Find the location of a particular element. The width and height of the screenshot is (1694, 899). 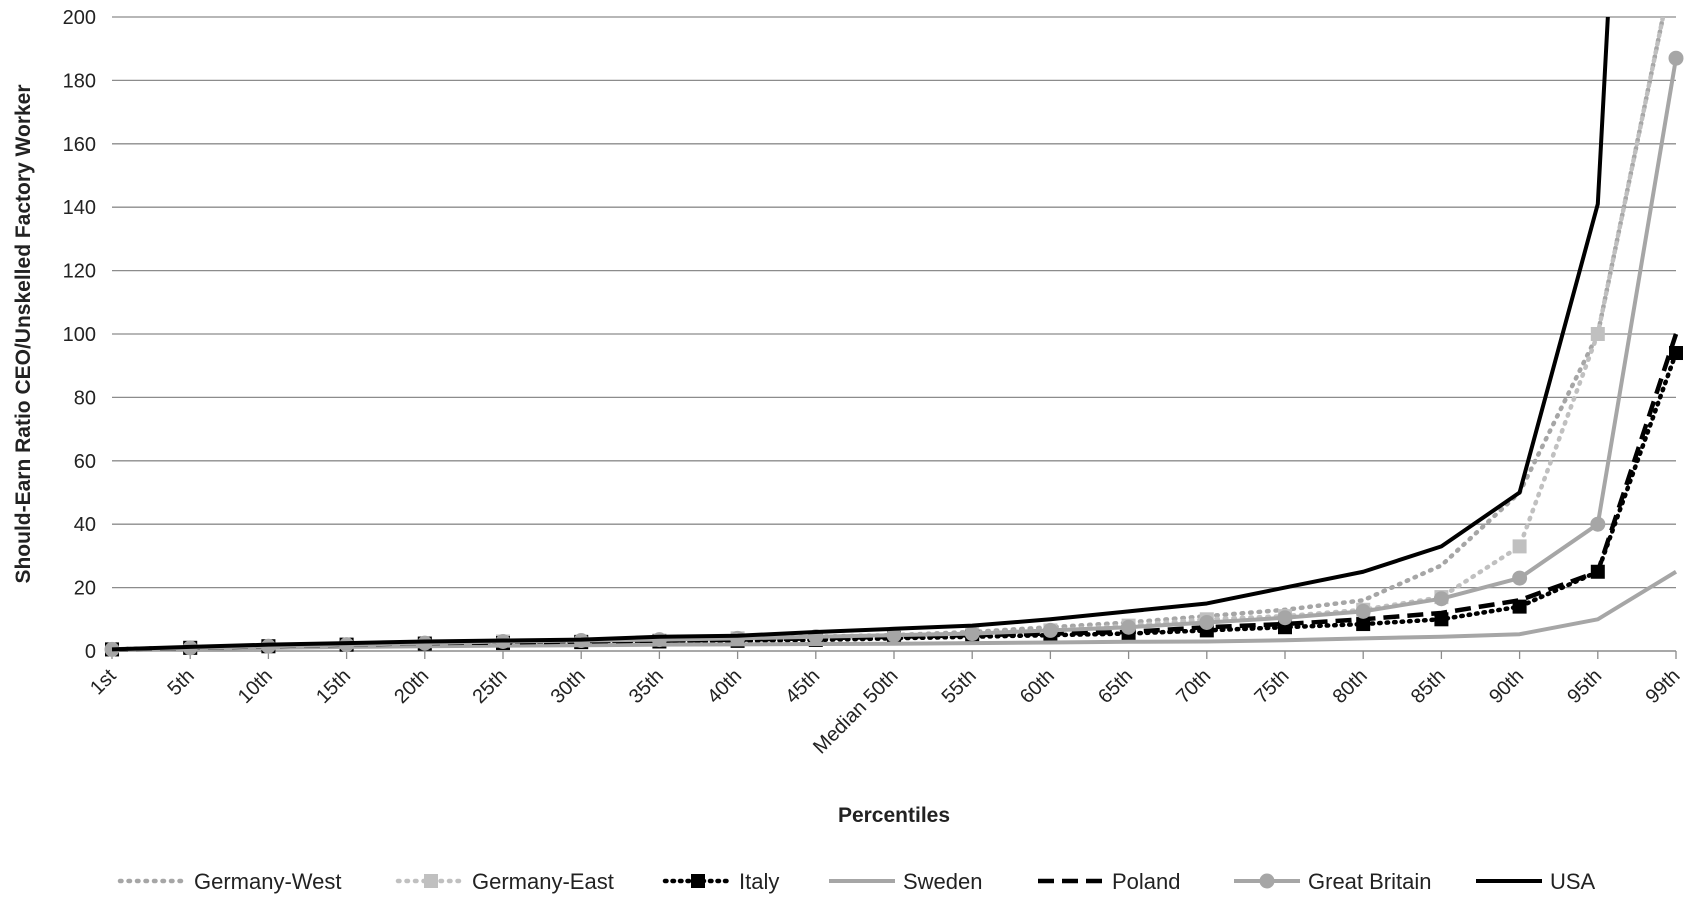

legend-item-germany-east: Germany-East is located at coordinates (504, 881).